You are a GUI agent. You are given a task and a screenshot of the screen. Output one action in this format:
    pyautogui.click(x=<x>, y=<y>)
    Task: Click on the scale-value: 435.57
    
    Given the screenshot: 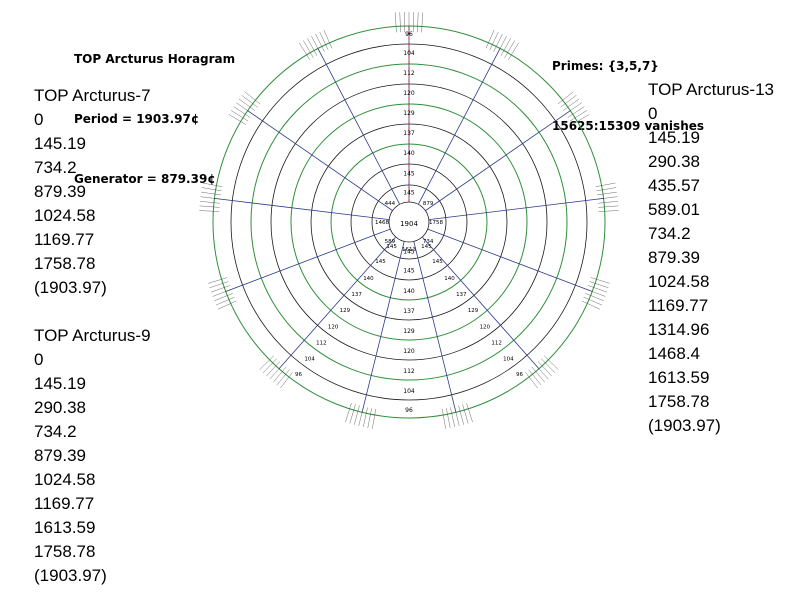 What is the action you would take?
    pyautogui.click(x=674, y=185)
    